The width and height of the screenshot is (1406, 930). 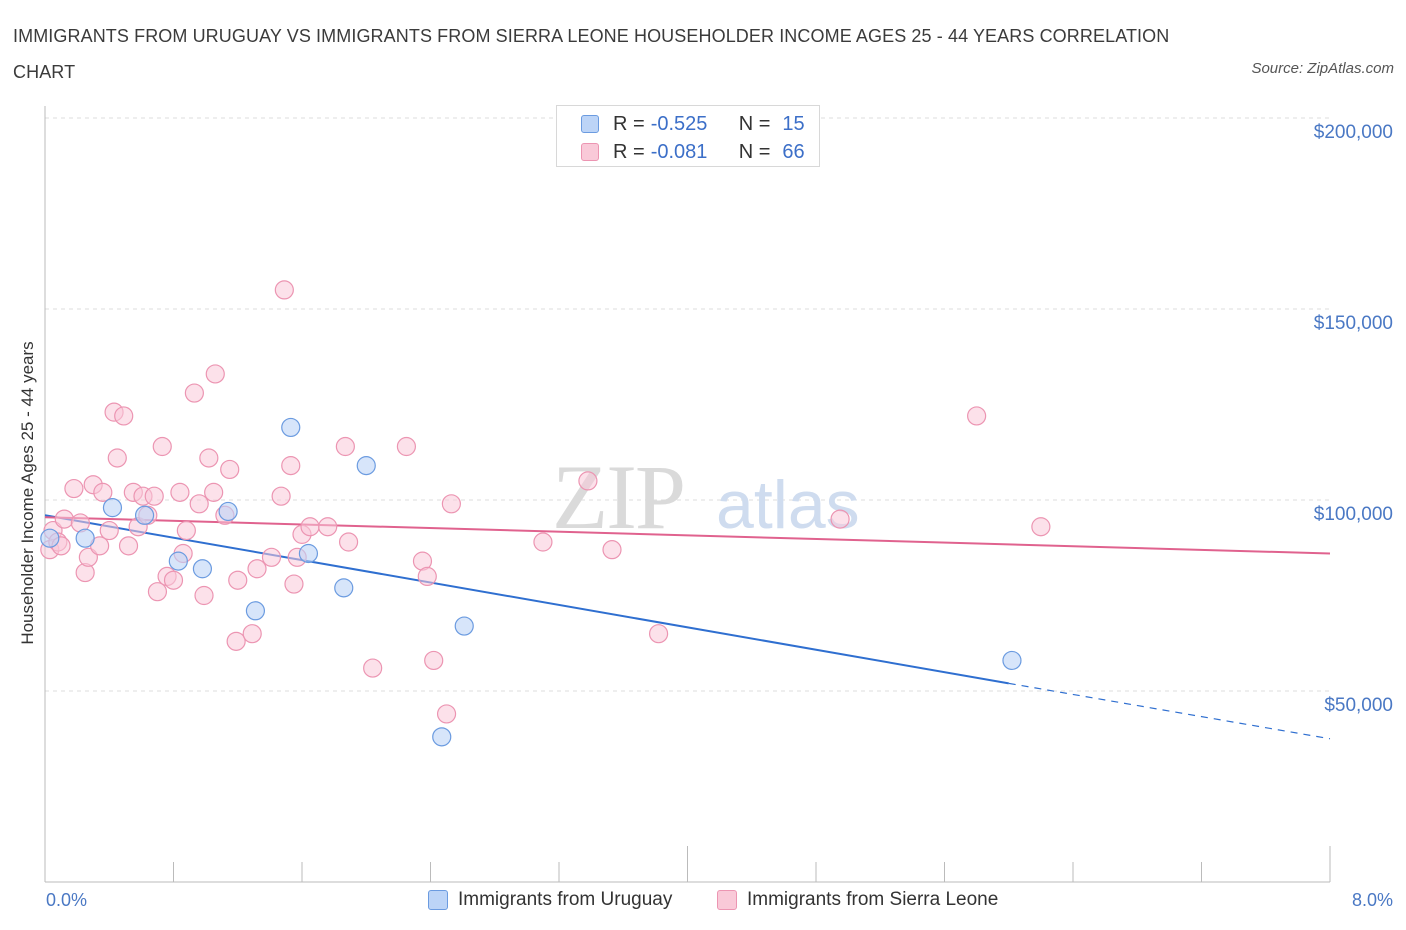 I want to click on y-tick-label: $100,000, so click(x=1353, y=514).